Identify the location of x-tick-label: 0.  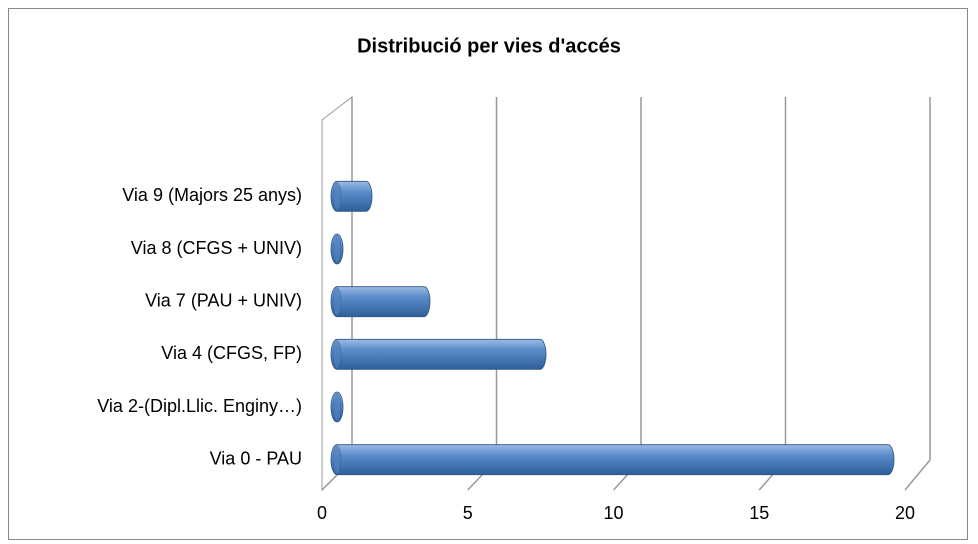
(322, 513).